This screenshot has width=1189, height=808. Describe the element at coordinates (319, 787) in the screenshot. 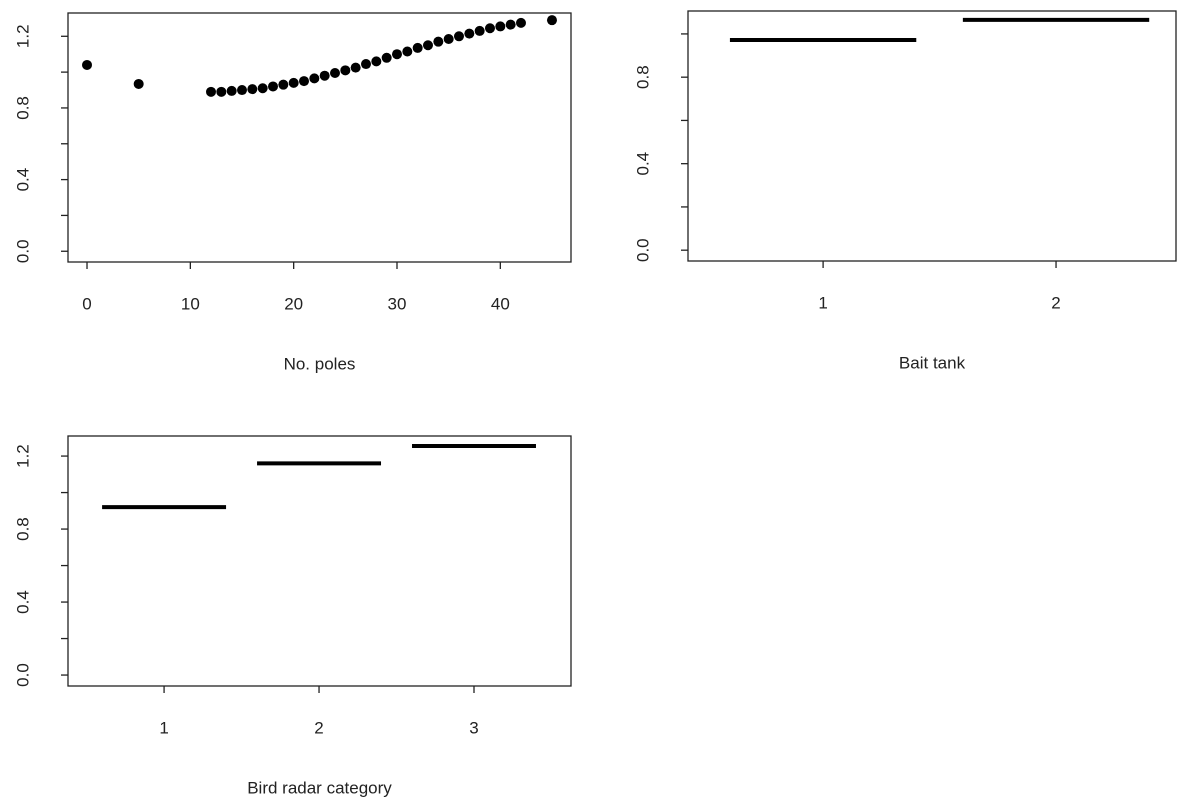

I see `x-axis-label: Bird radar category` at that location.